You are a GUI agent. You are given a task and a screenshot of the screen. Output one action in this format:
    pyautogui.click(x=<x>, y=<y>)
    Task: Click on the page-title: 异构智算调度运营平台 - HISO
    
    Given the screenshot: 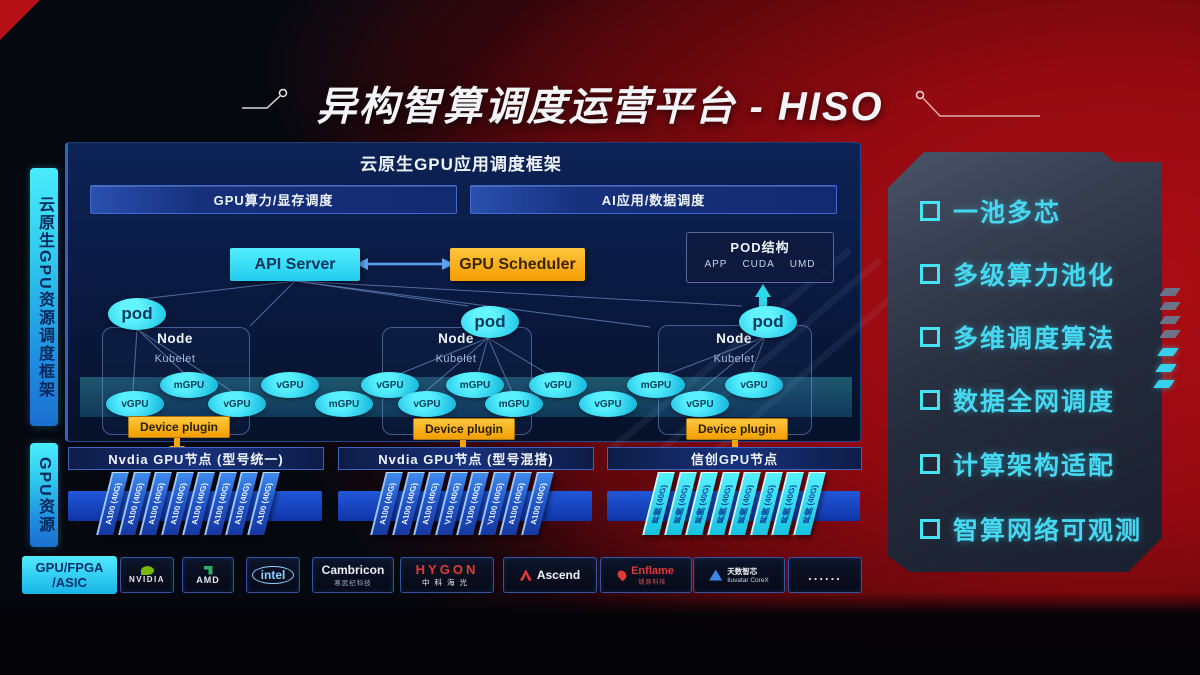 What is the action you would take?
    pyautogui.click(x=600, y=107)
    